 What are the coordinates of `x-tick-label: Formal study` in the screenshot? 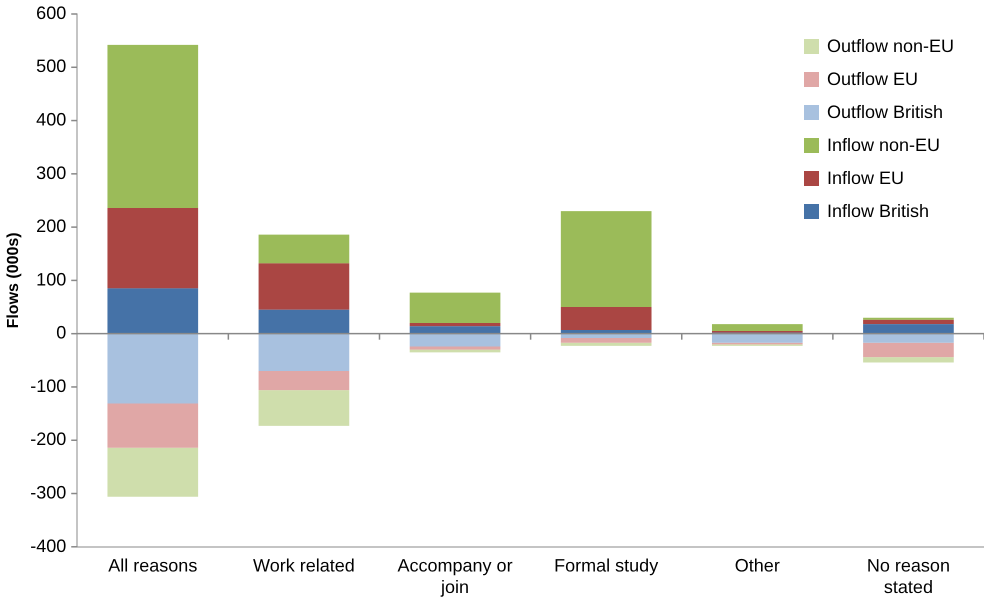 It's located at (606, 566).